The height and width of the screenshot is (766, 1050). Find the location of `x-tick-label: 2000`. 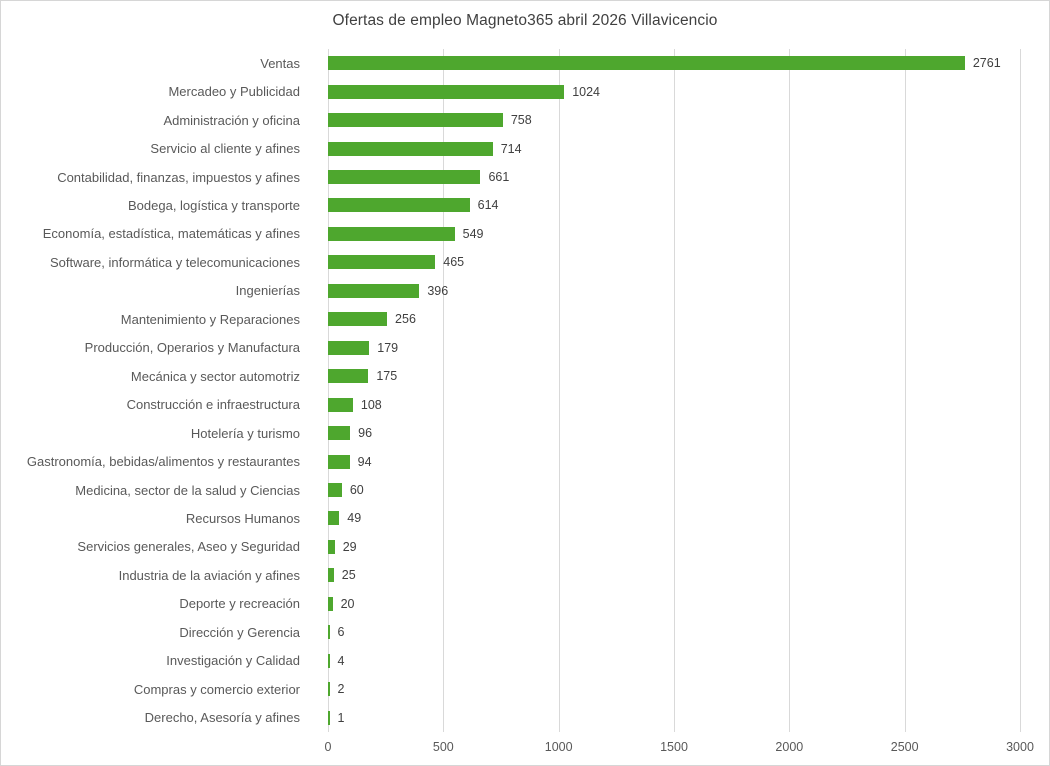

x-tick-label: 2000 is located at coordinates (789, 747).